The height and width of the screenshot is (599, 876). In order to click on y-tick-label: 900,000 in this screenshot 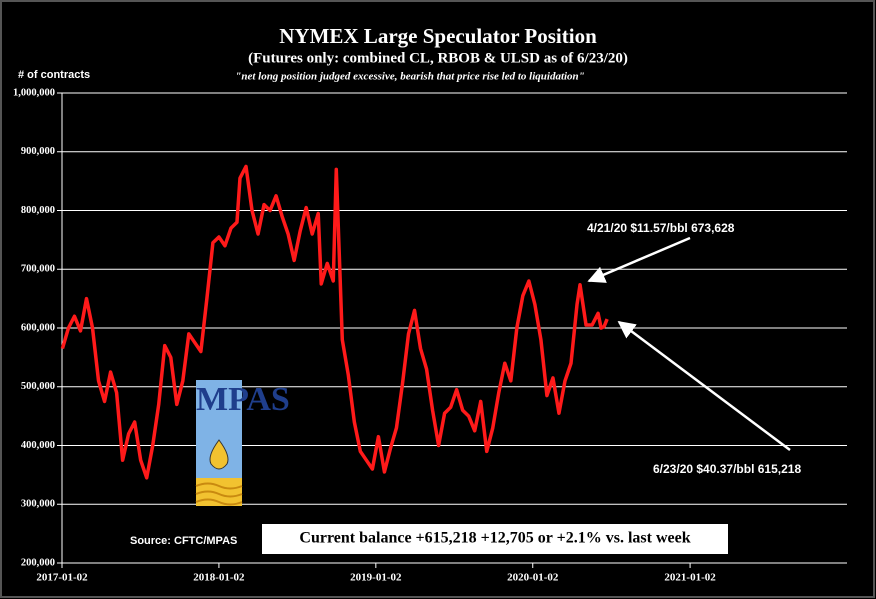, I will do `click(38, 151)`.